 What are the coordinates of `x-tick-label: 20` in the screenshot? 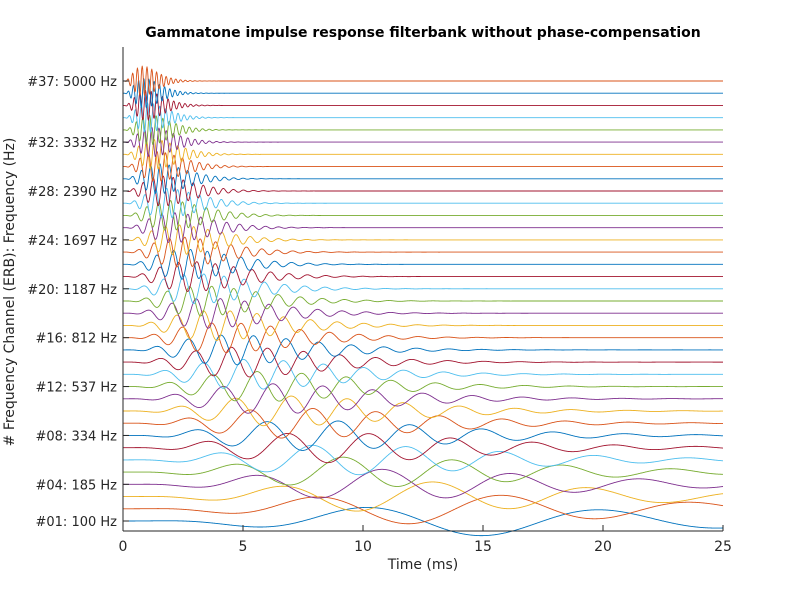 It's located at (603, 547).